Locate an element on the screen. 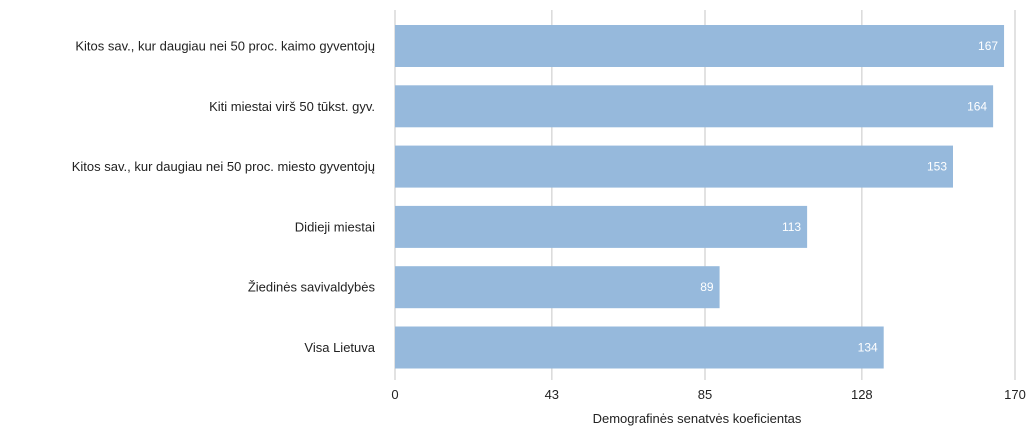 The image size is (1033, 427). category-label: Kiti miestai virš 50 tūkst. gyv. is located at coordinates (292, 106).